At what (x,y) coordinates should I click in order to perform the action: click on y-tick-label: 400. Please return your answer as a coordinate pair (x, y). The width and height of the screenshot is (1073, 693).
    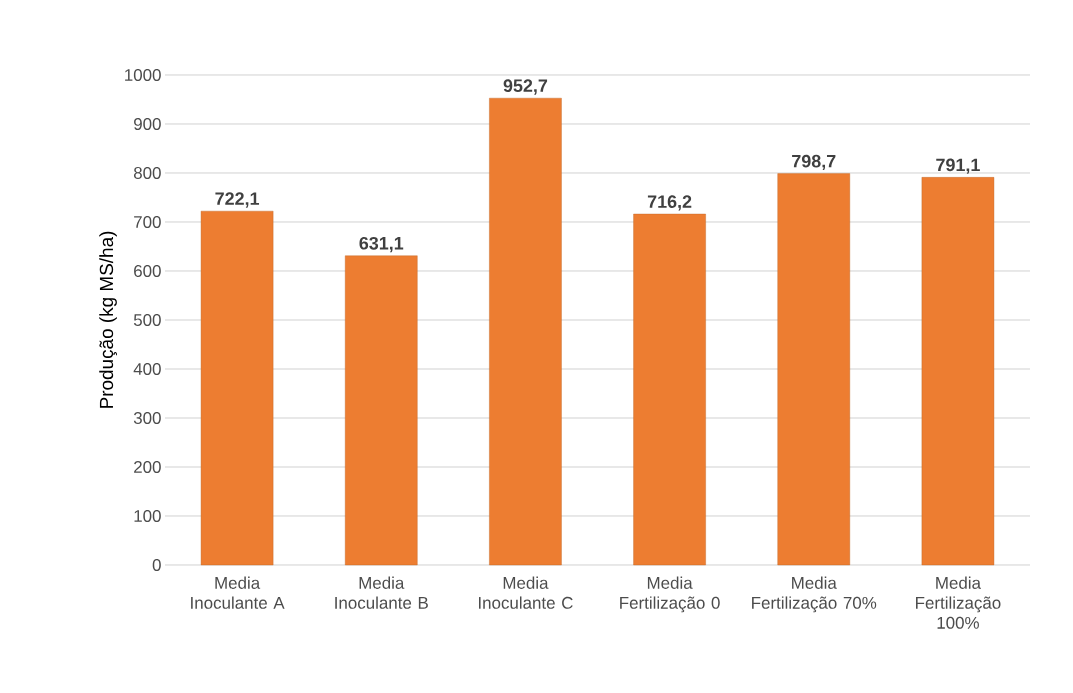
    Looking at the image, I should click on (147, 368).